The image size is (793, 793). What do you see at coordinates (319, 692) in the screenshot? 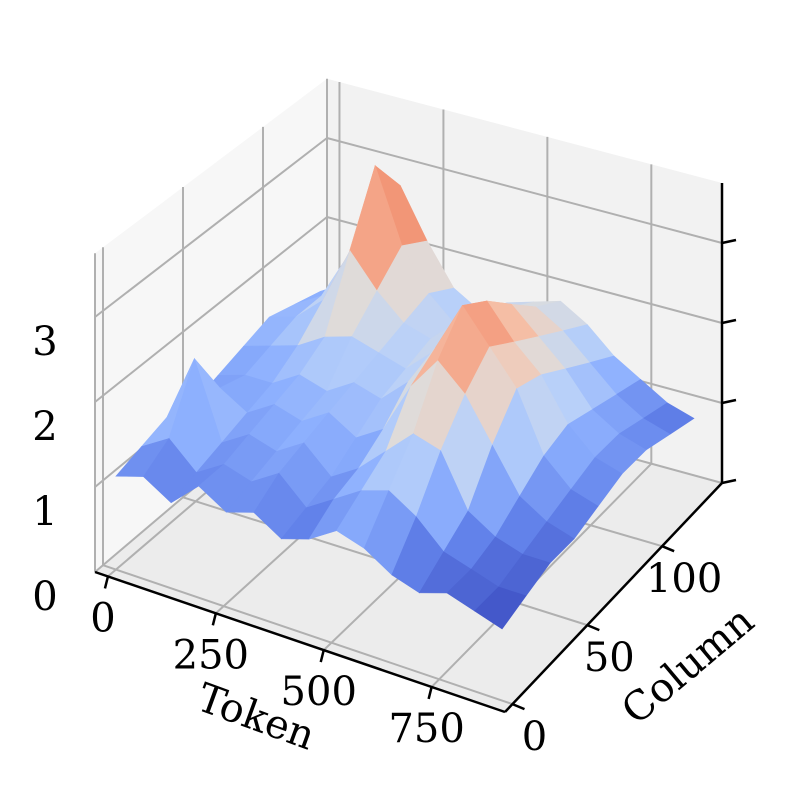
I see `x-tick-label: 500` at bounding box center [319, 692].